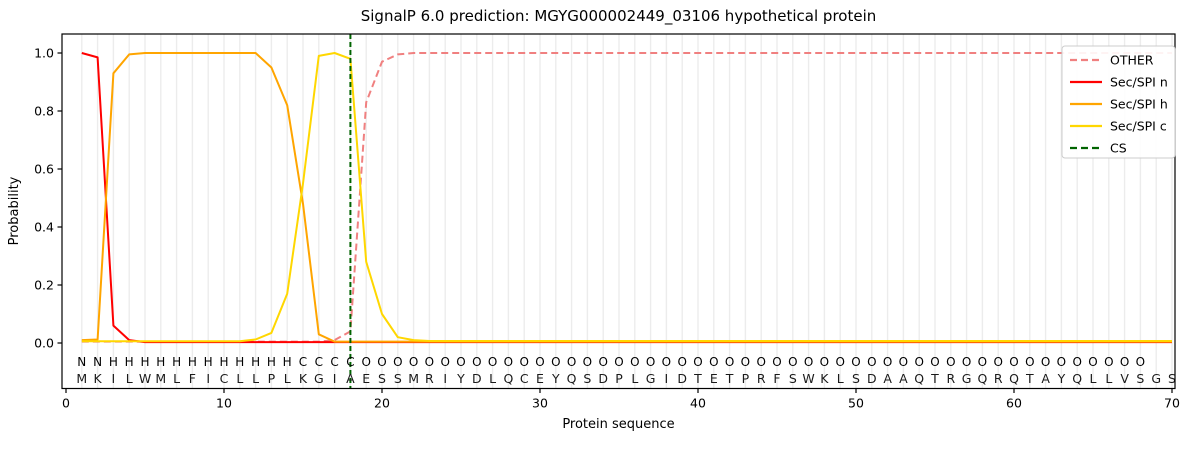  What do you see at coordinates (44, 111) in the screenshot?
I see `y-tick-label: 0.8` at bounding box center [44, 111].